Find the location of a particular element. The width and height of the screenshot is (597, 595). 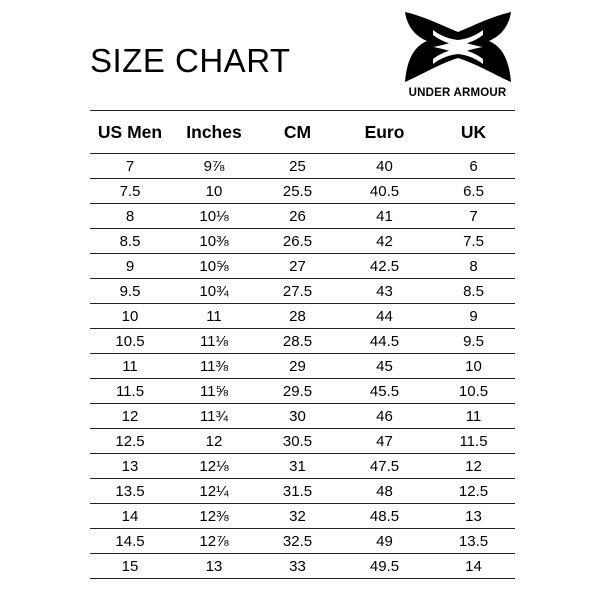

table-row: 12.5 12 30.5 47 11.5 is located at coordinates (302, 440).